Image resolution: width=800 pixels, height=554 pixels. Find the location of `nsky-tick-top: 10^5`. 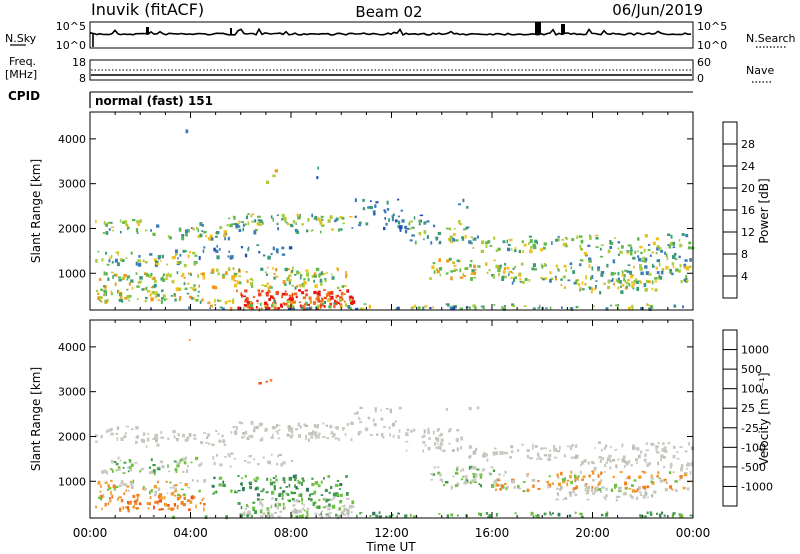

nsky-tick-top: 10^5 is located at coordinates (71, 26).